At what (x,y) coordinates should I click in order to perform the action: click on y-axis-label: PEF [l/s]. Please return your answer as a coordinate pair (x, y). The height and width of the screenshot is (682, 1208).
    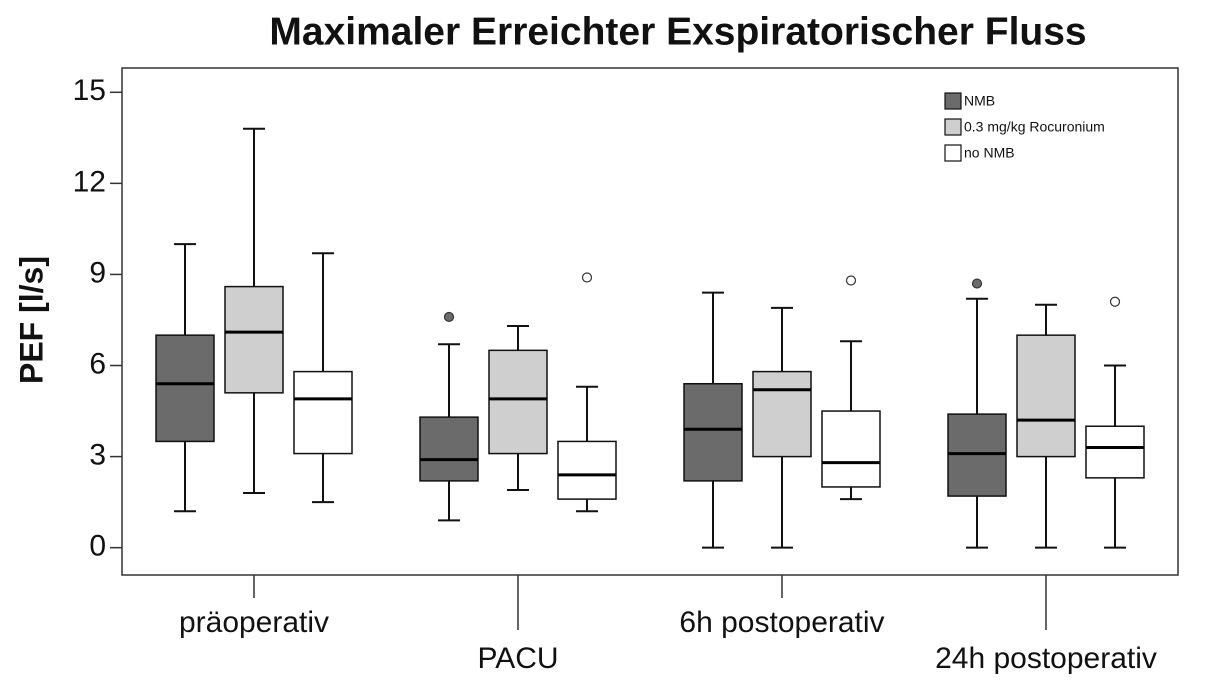
    Looking at the image, I should click on (31, 320).